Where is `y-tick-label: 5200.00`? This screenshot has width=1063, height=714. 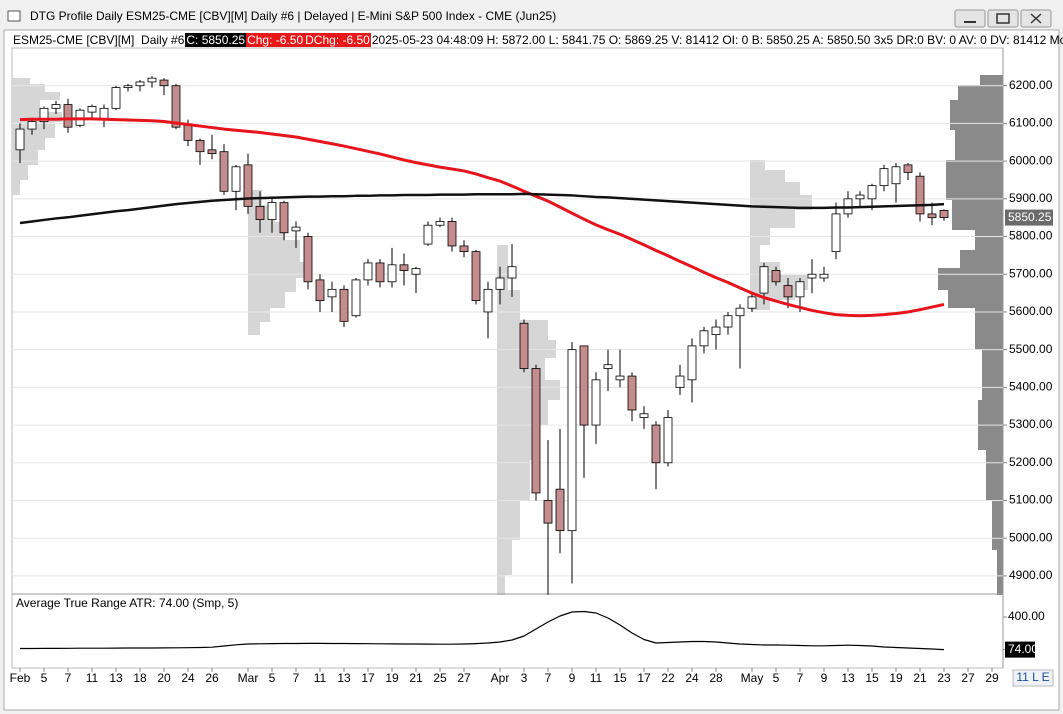
y-tick-label: 5200.00 is located at coordinates (1031, 462).